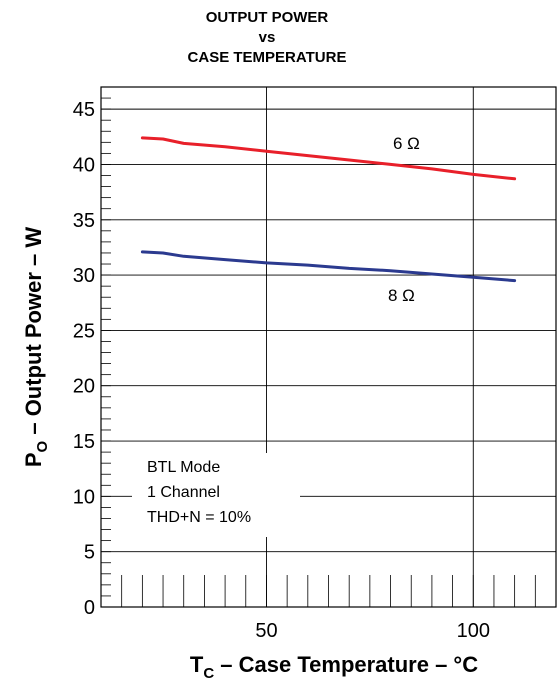 The height and width of the screenshot is (689, 558). I want to click on y-tick-label: 0, so click(89, 608).